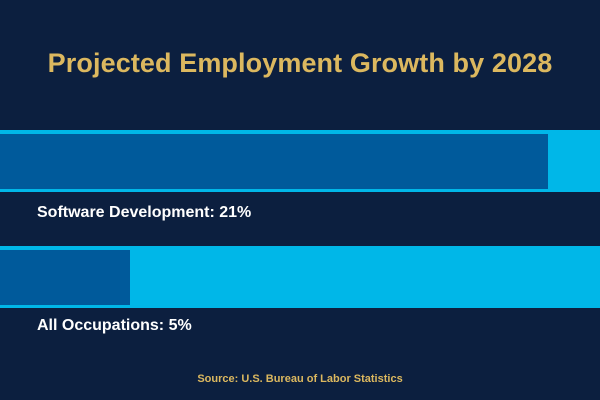  Describe the element at coordinates (300, 379) in the screenshot. I see `source-note: Source: U.S. Bureau of Labor Statistics` at that location.